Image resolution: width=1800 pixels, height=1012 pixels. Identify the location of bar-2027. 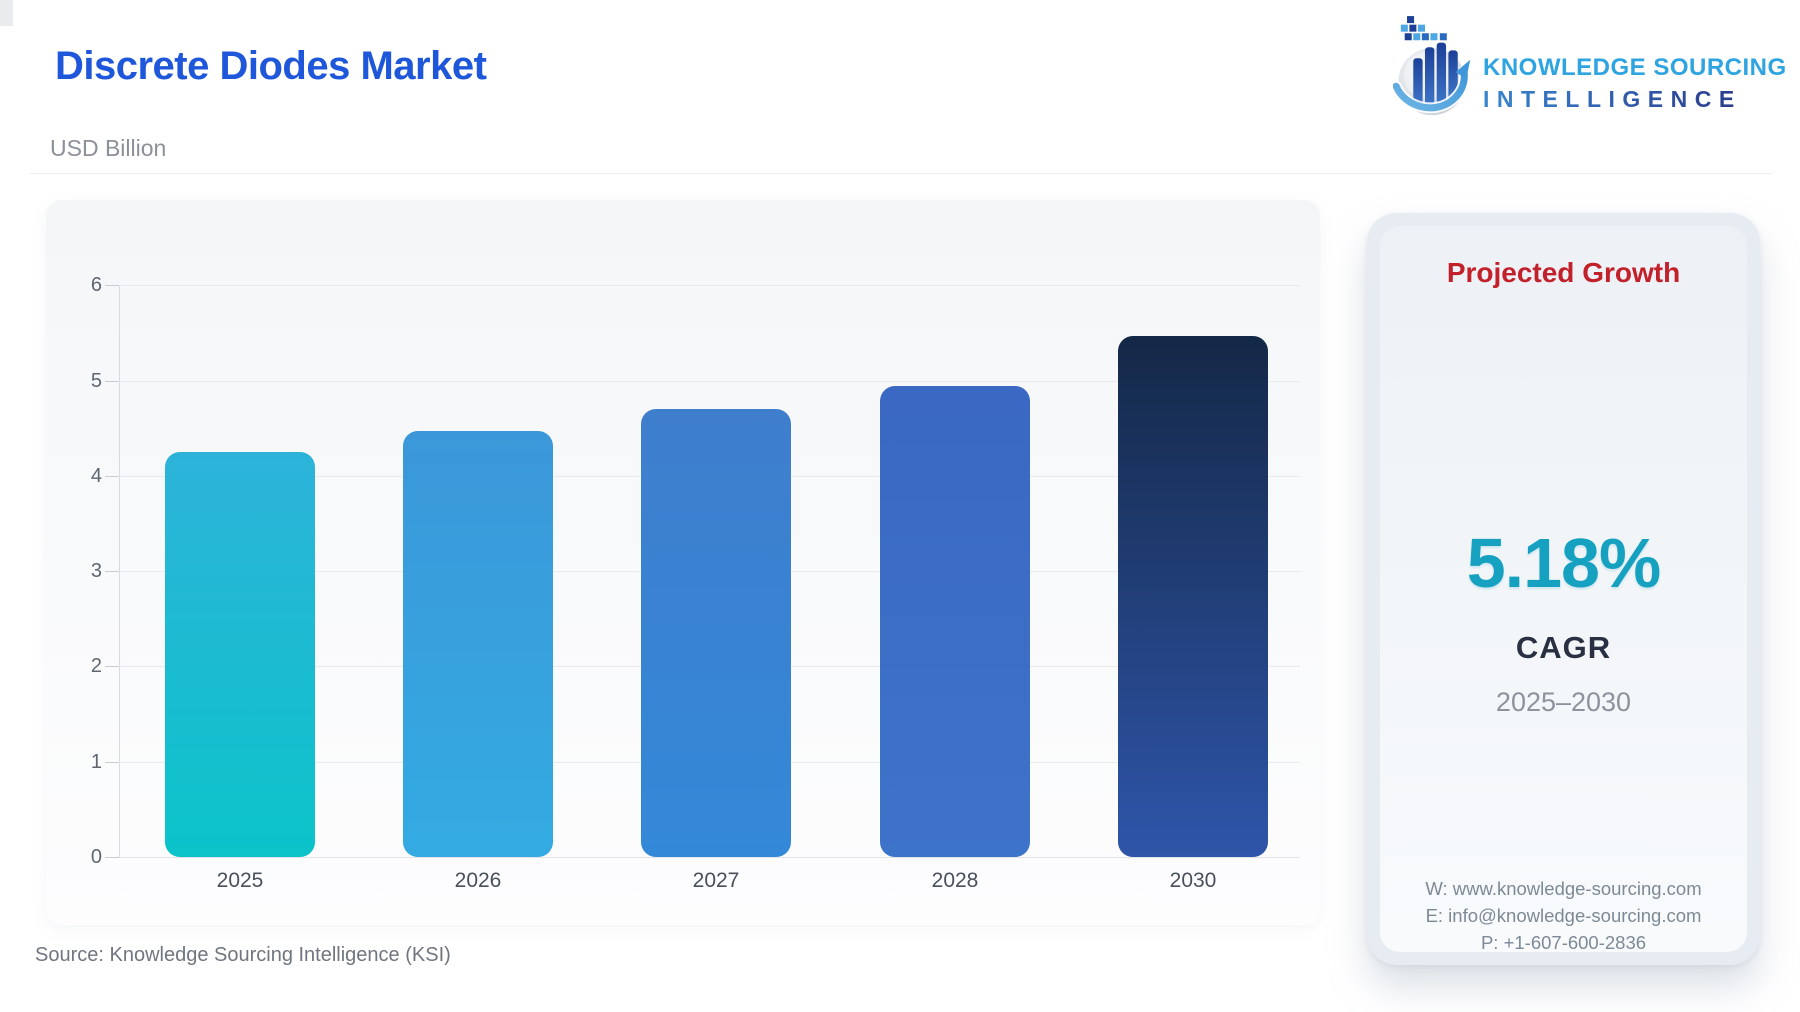
(716, 633).